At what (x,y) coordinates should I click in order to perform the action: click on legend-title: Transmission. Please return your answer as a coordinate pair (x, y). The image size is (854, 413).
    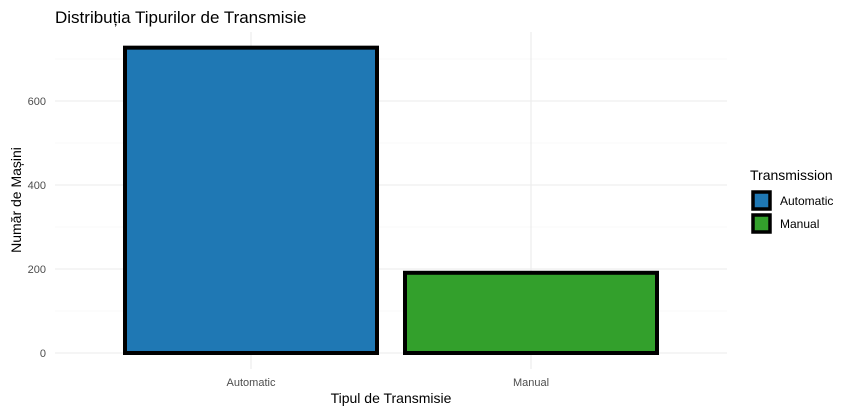
    Looking at the image, I should click on (791, 175).